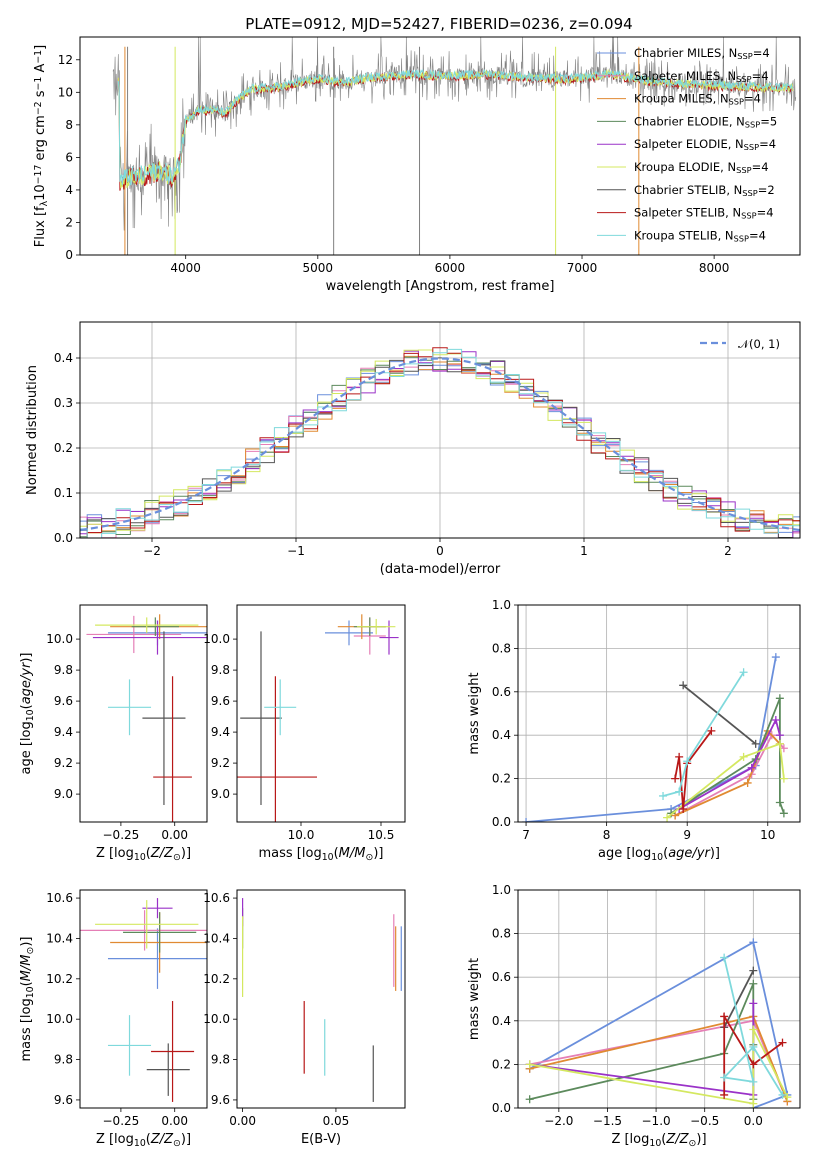 The width and height of the screenshot is (819, 1170). What do you see at coordinates (607, 1121) in the screenshot?
I see `x-tick-label: −1.5` at bounding box center [607, 1121].